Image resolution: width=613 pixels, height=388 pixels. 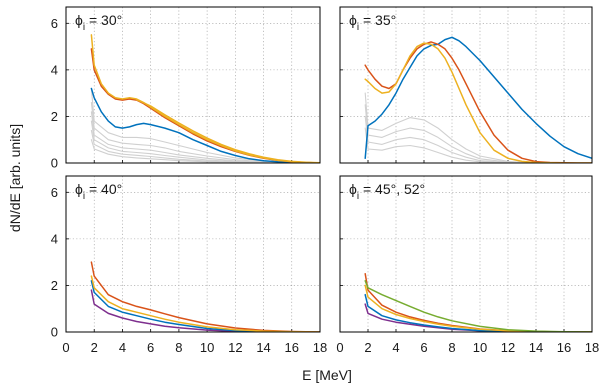 I want to click on y-axis-title: dN/dE [arb. units], so click(x=15, y=178).